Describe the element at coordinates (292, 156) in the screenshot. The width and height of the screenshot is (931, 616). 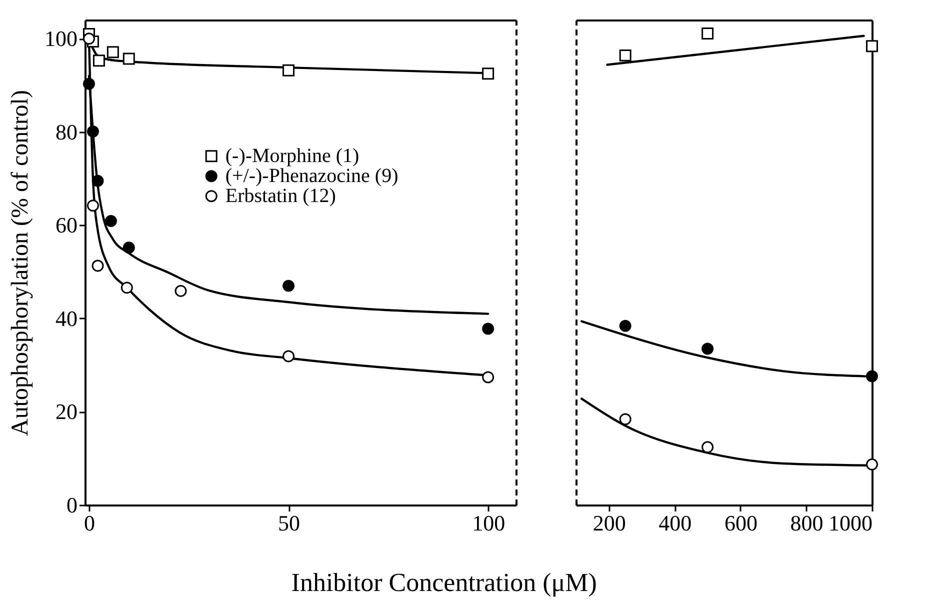
I see `legend-label: (-)-Morphine (1)` at that location.